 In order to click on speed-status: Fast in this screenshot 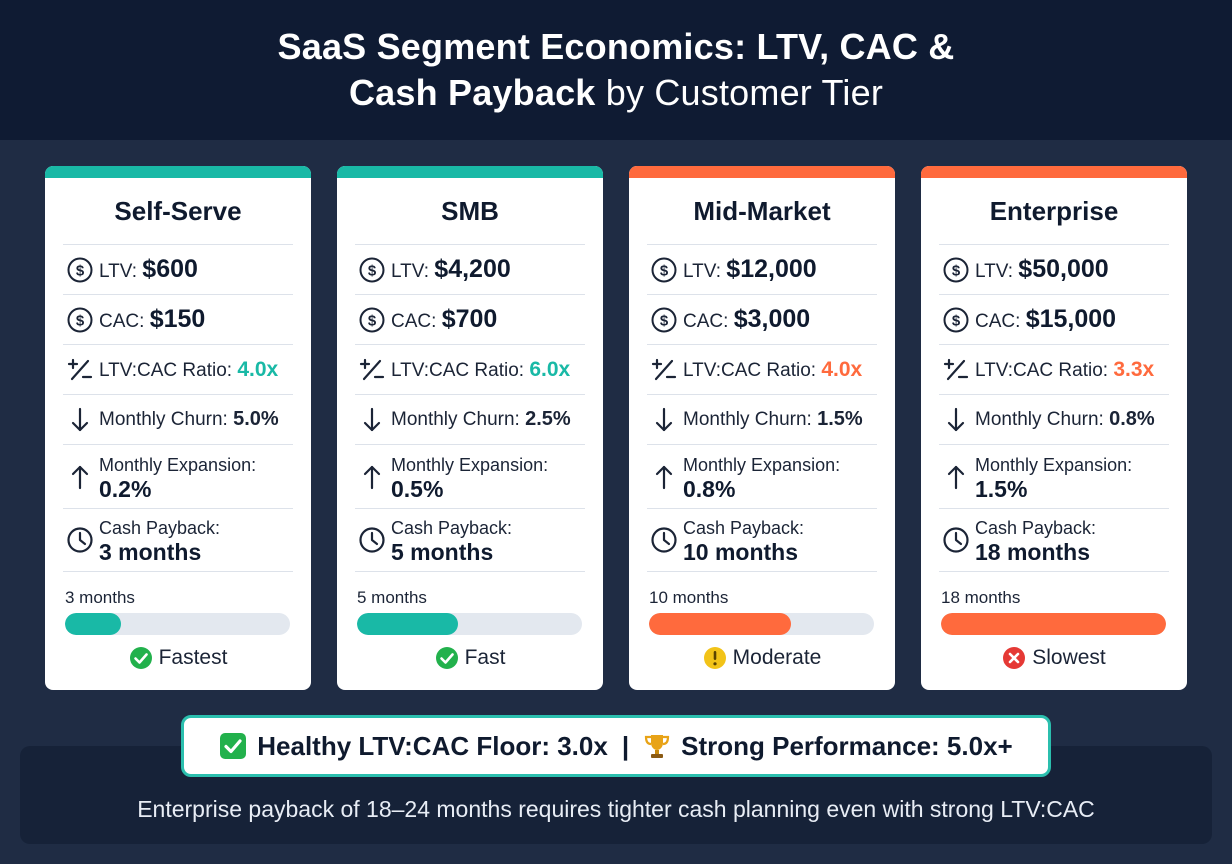, I will do `click(470, 658)`.